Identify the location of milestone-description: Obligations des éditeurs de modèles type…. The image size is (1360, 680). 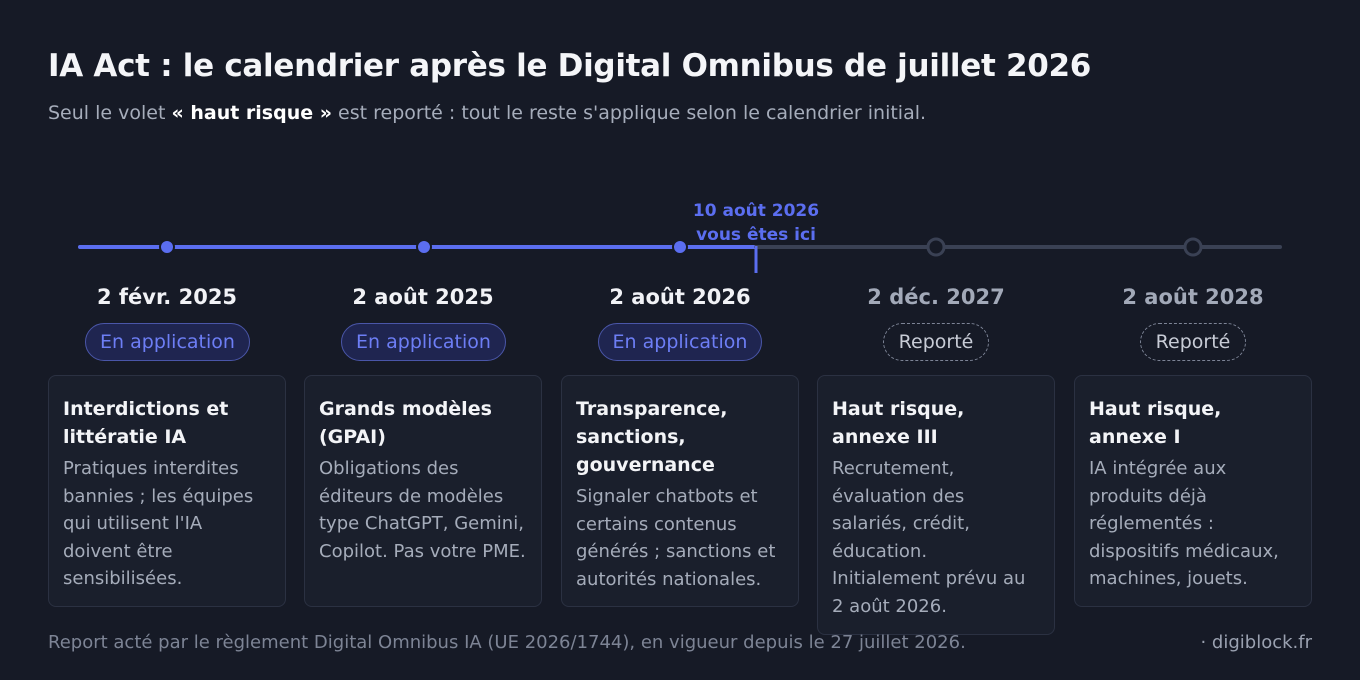
(422, 510).